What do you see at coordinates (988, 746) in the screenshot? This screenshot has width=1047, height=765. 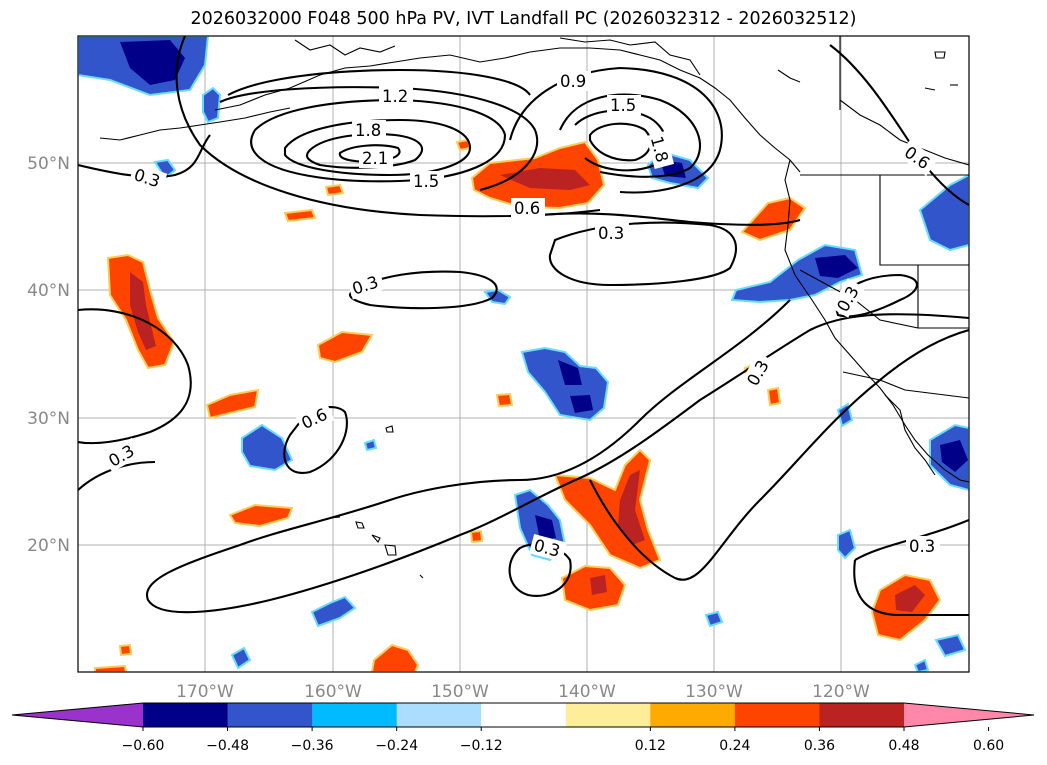 I see `colorbar-tick-label: 0.60` at bounding box center [988, 746].